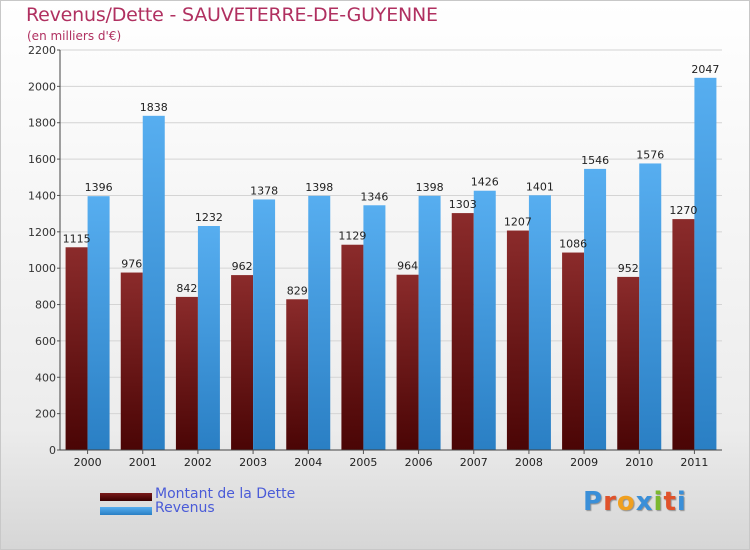 This screenshot has width=750, height=550. Describe the element at coordinates (126, 511) in the screenshot. I see `legend-swatch-revenus` at that location.